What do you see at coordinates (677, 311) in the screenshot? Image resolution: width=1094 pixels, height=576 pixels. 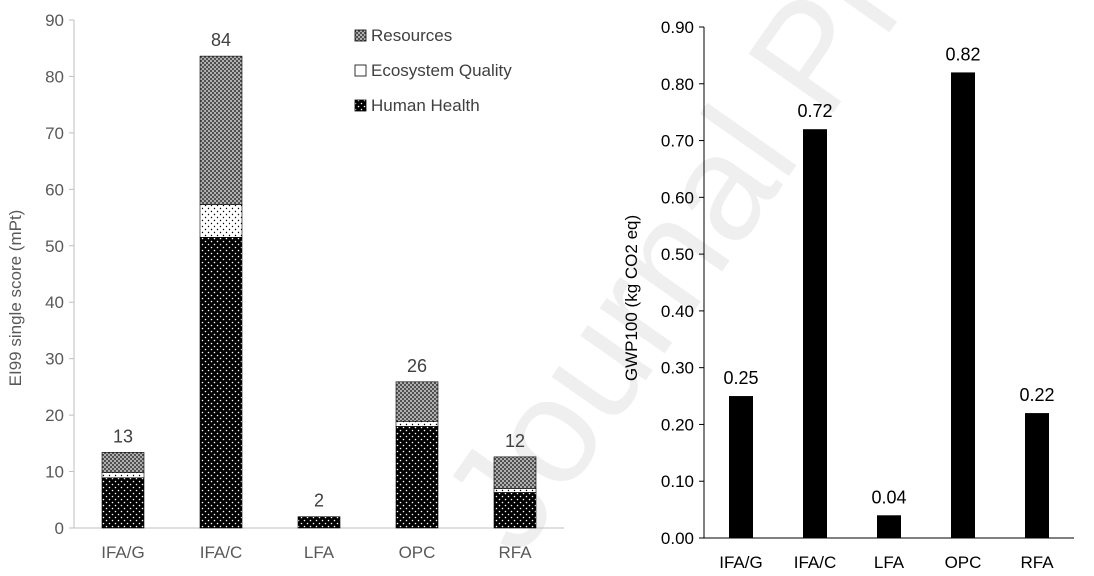 I see `gwp100-y-tick-label: 0.40` at bounding box center [677, 311].